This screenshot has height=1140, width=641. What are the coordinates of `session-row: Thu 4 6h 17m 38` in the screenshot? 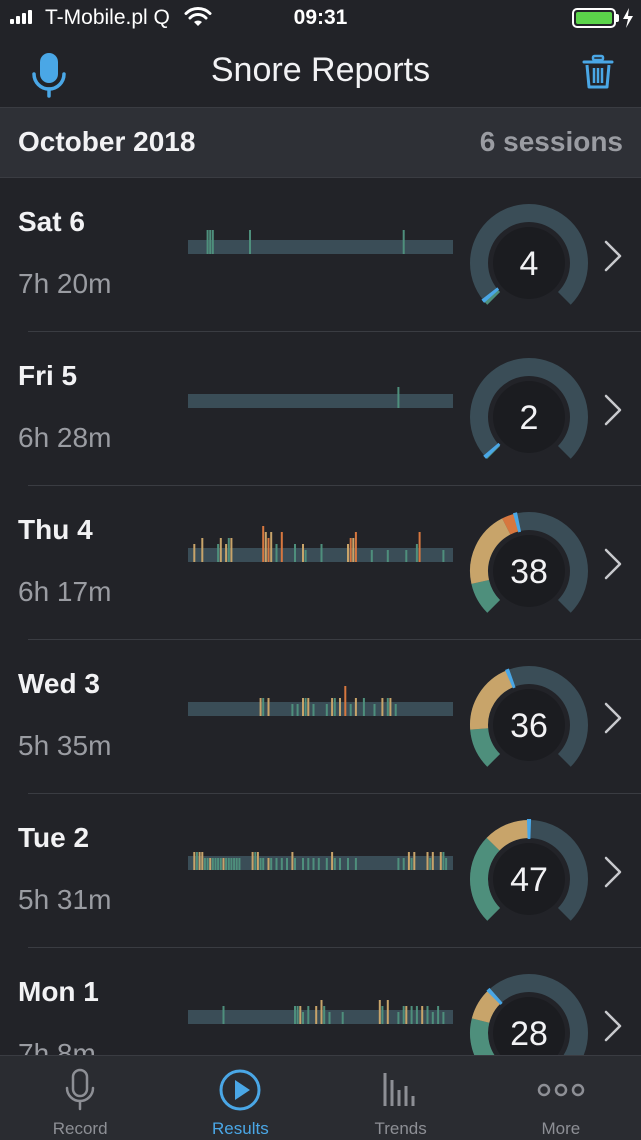 It's located at (320, 563).